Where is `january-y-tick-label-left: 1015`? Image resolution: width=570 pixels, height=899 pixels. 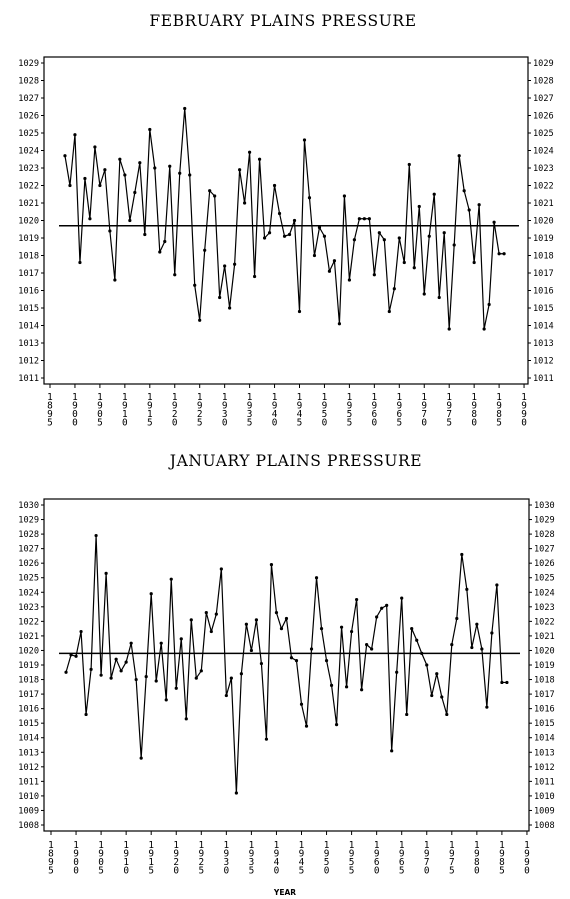 january-y-tick-label-left: 1015 is located at coordinates (28, 724).